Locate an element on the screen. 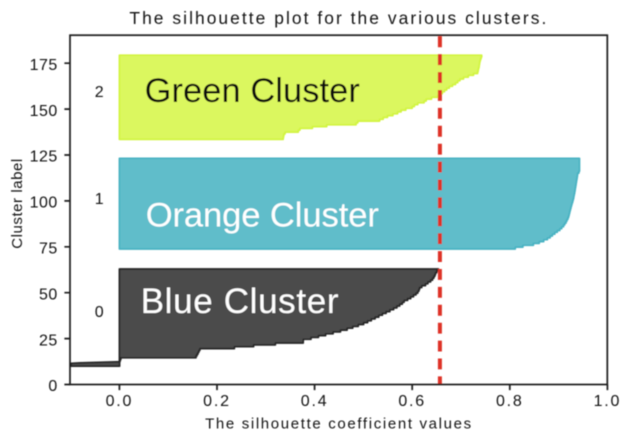  svg-text: 0.6 is located at coordinates (412, 401).